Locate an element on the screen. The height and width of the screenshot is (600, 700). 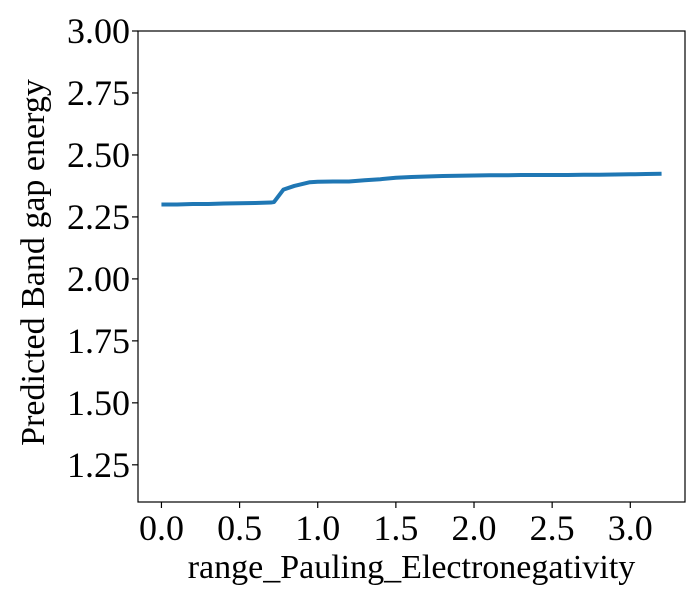
x-tick-label: 1.0 is located at coordinates (317, 528).